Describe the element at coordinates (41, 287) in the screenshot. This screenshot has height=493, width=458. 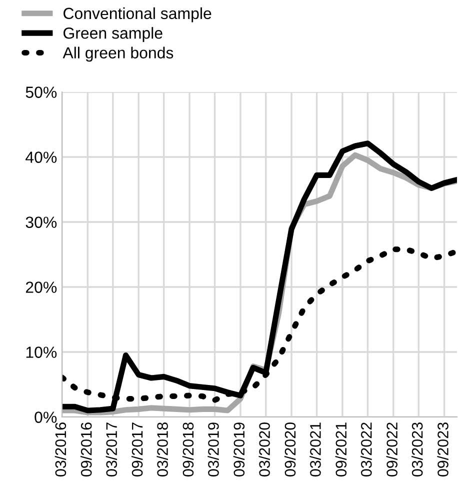
I see `y-tick-label: 20%` at that location.